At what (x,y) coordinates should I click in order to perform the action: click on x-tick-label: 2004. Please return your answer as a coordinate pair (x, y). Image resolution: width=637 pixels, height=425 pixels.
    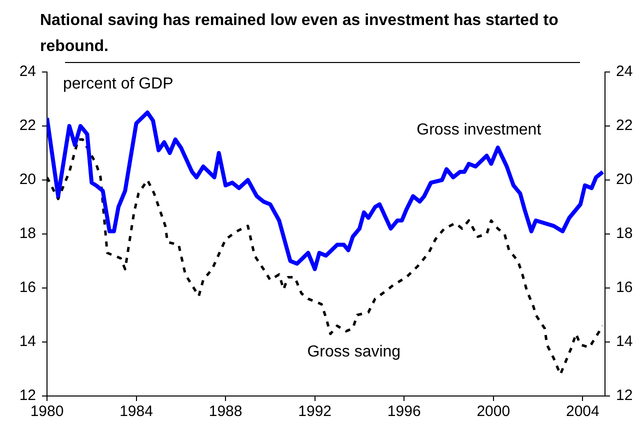
    Looking at the image, I should click on (583, 411).